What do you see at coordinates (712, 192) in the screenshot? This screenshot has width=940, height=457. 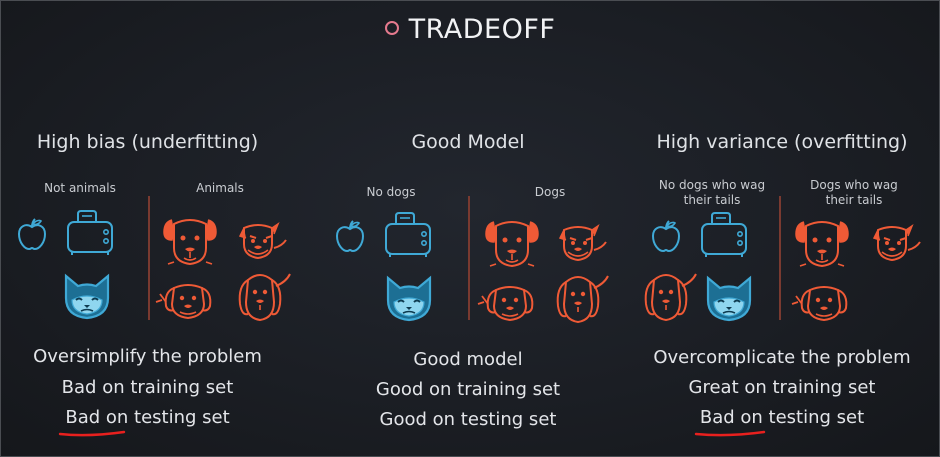 I see `left-group-label: No dogs who wag their tails` at bounding box center [712, 192].